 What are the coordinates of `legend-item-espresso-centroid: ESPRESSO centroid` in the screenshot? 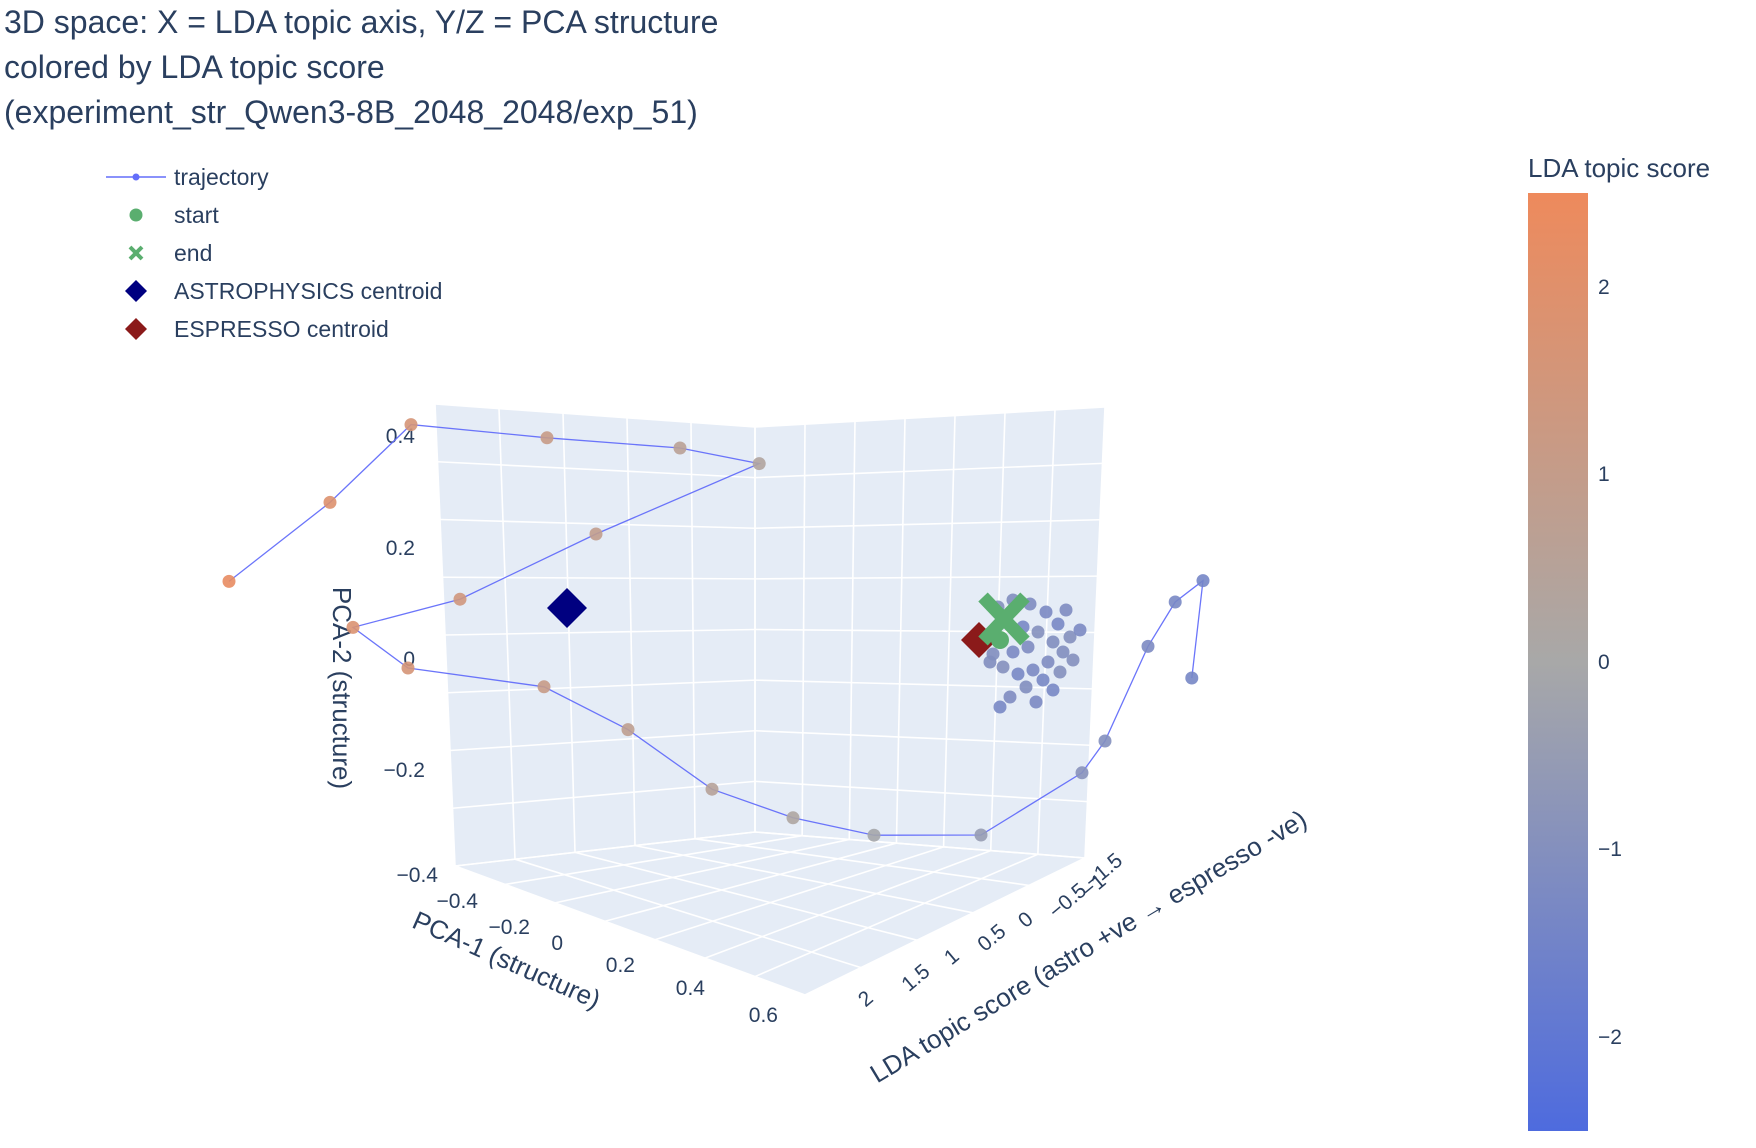 It's located at (257, 329).